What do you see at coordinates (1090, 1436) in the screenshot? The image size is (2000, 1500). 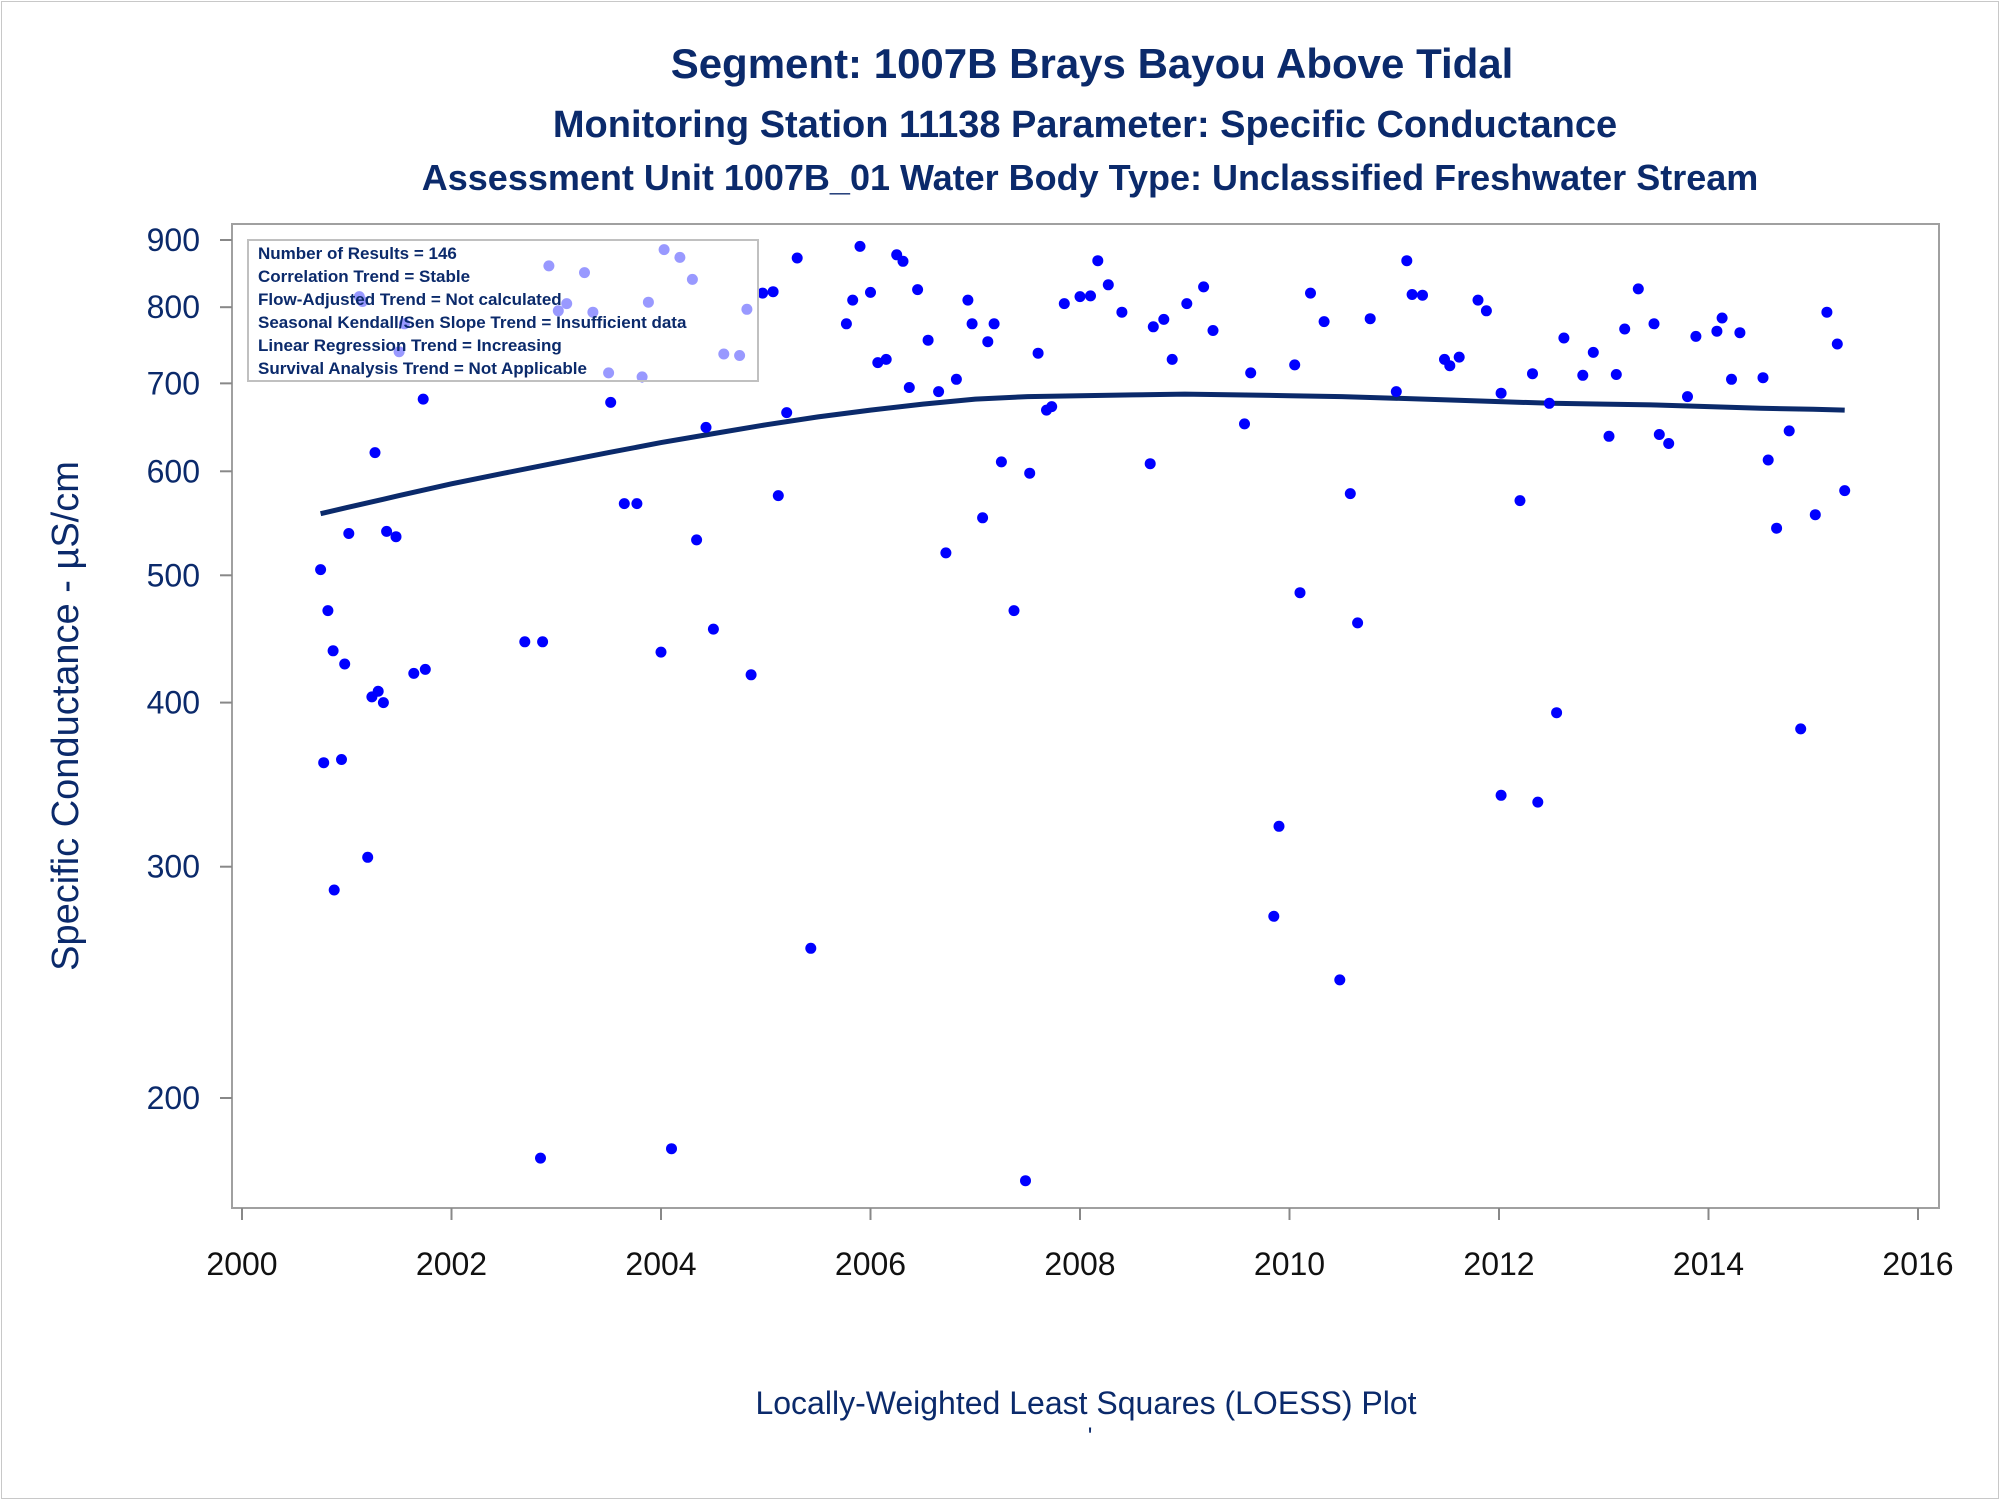 I see `footnote: '` at bounding box center [1090, 1436].